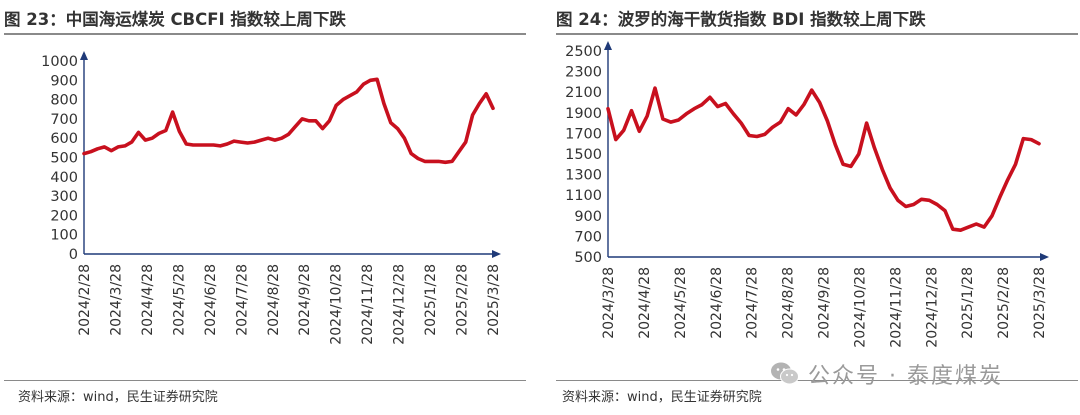 Image resolution: width=1080 pixels, height=415 pixels. Describe the element at coordinates (64, 216) in the screenshot. I see `y-tick-label: 200` at that location.